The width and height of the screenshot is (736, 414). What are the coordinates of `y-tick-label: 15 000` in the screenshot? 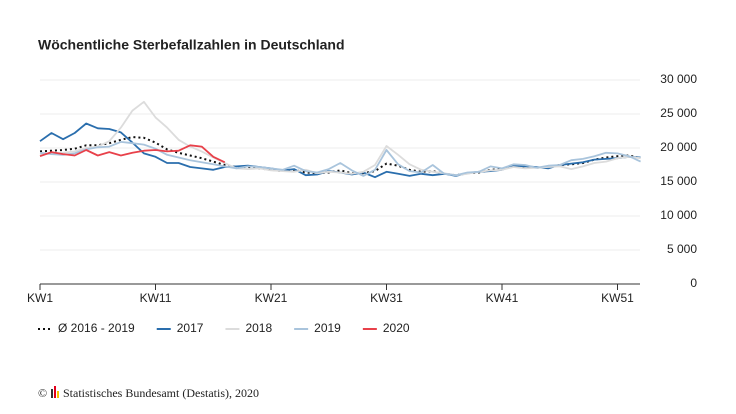 It's located at (678, 181).